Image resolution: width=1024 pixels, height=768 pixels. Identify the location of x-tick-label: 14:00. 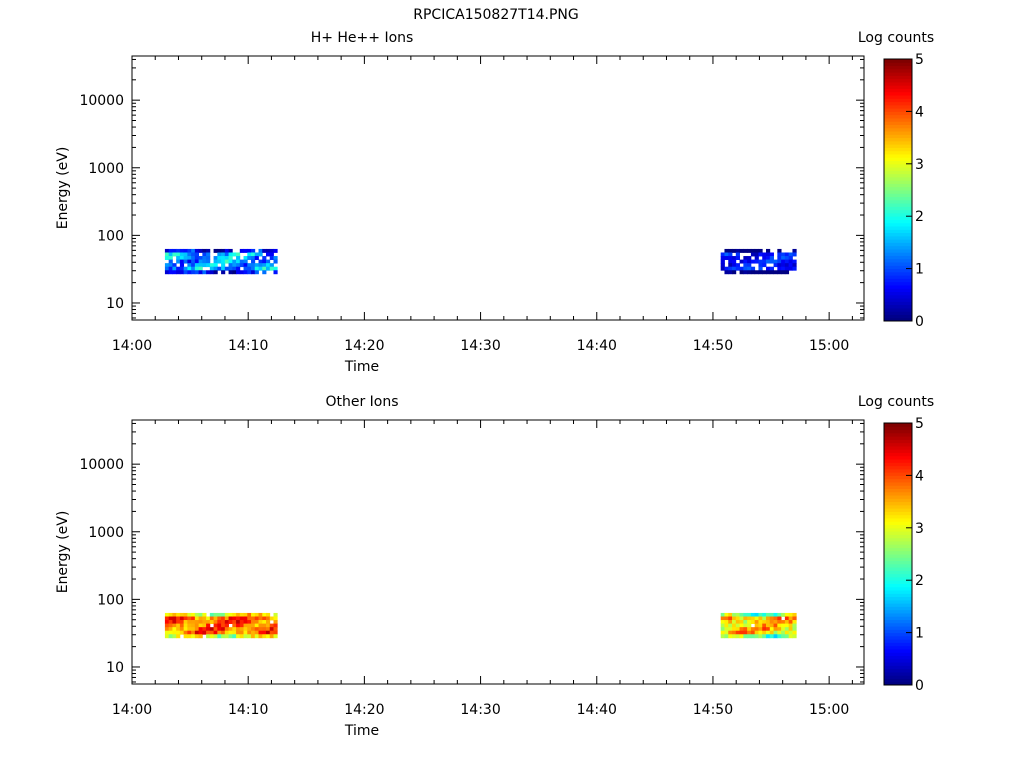
(132, 710).